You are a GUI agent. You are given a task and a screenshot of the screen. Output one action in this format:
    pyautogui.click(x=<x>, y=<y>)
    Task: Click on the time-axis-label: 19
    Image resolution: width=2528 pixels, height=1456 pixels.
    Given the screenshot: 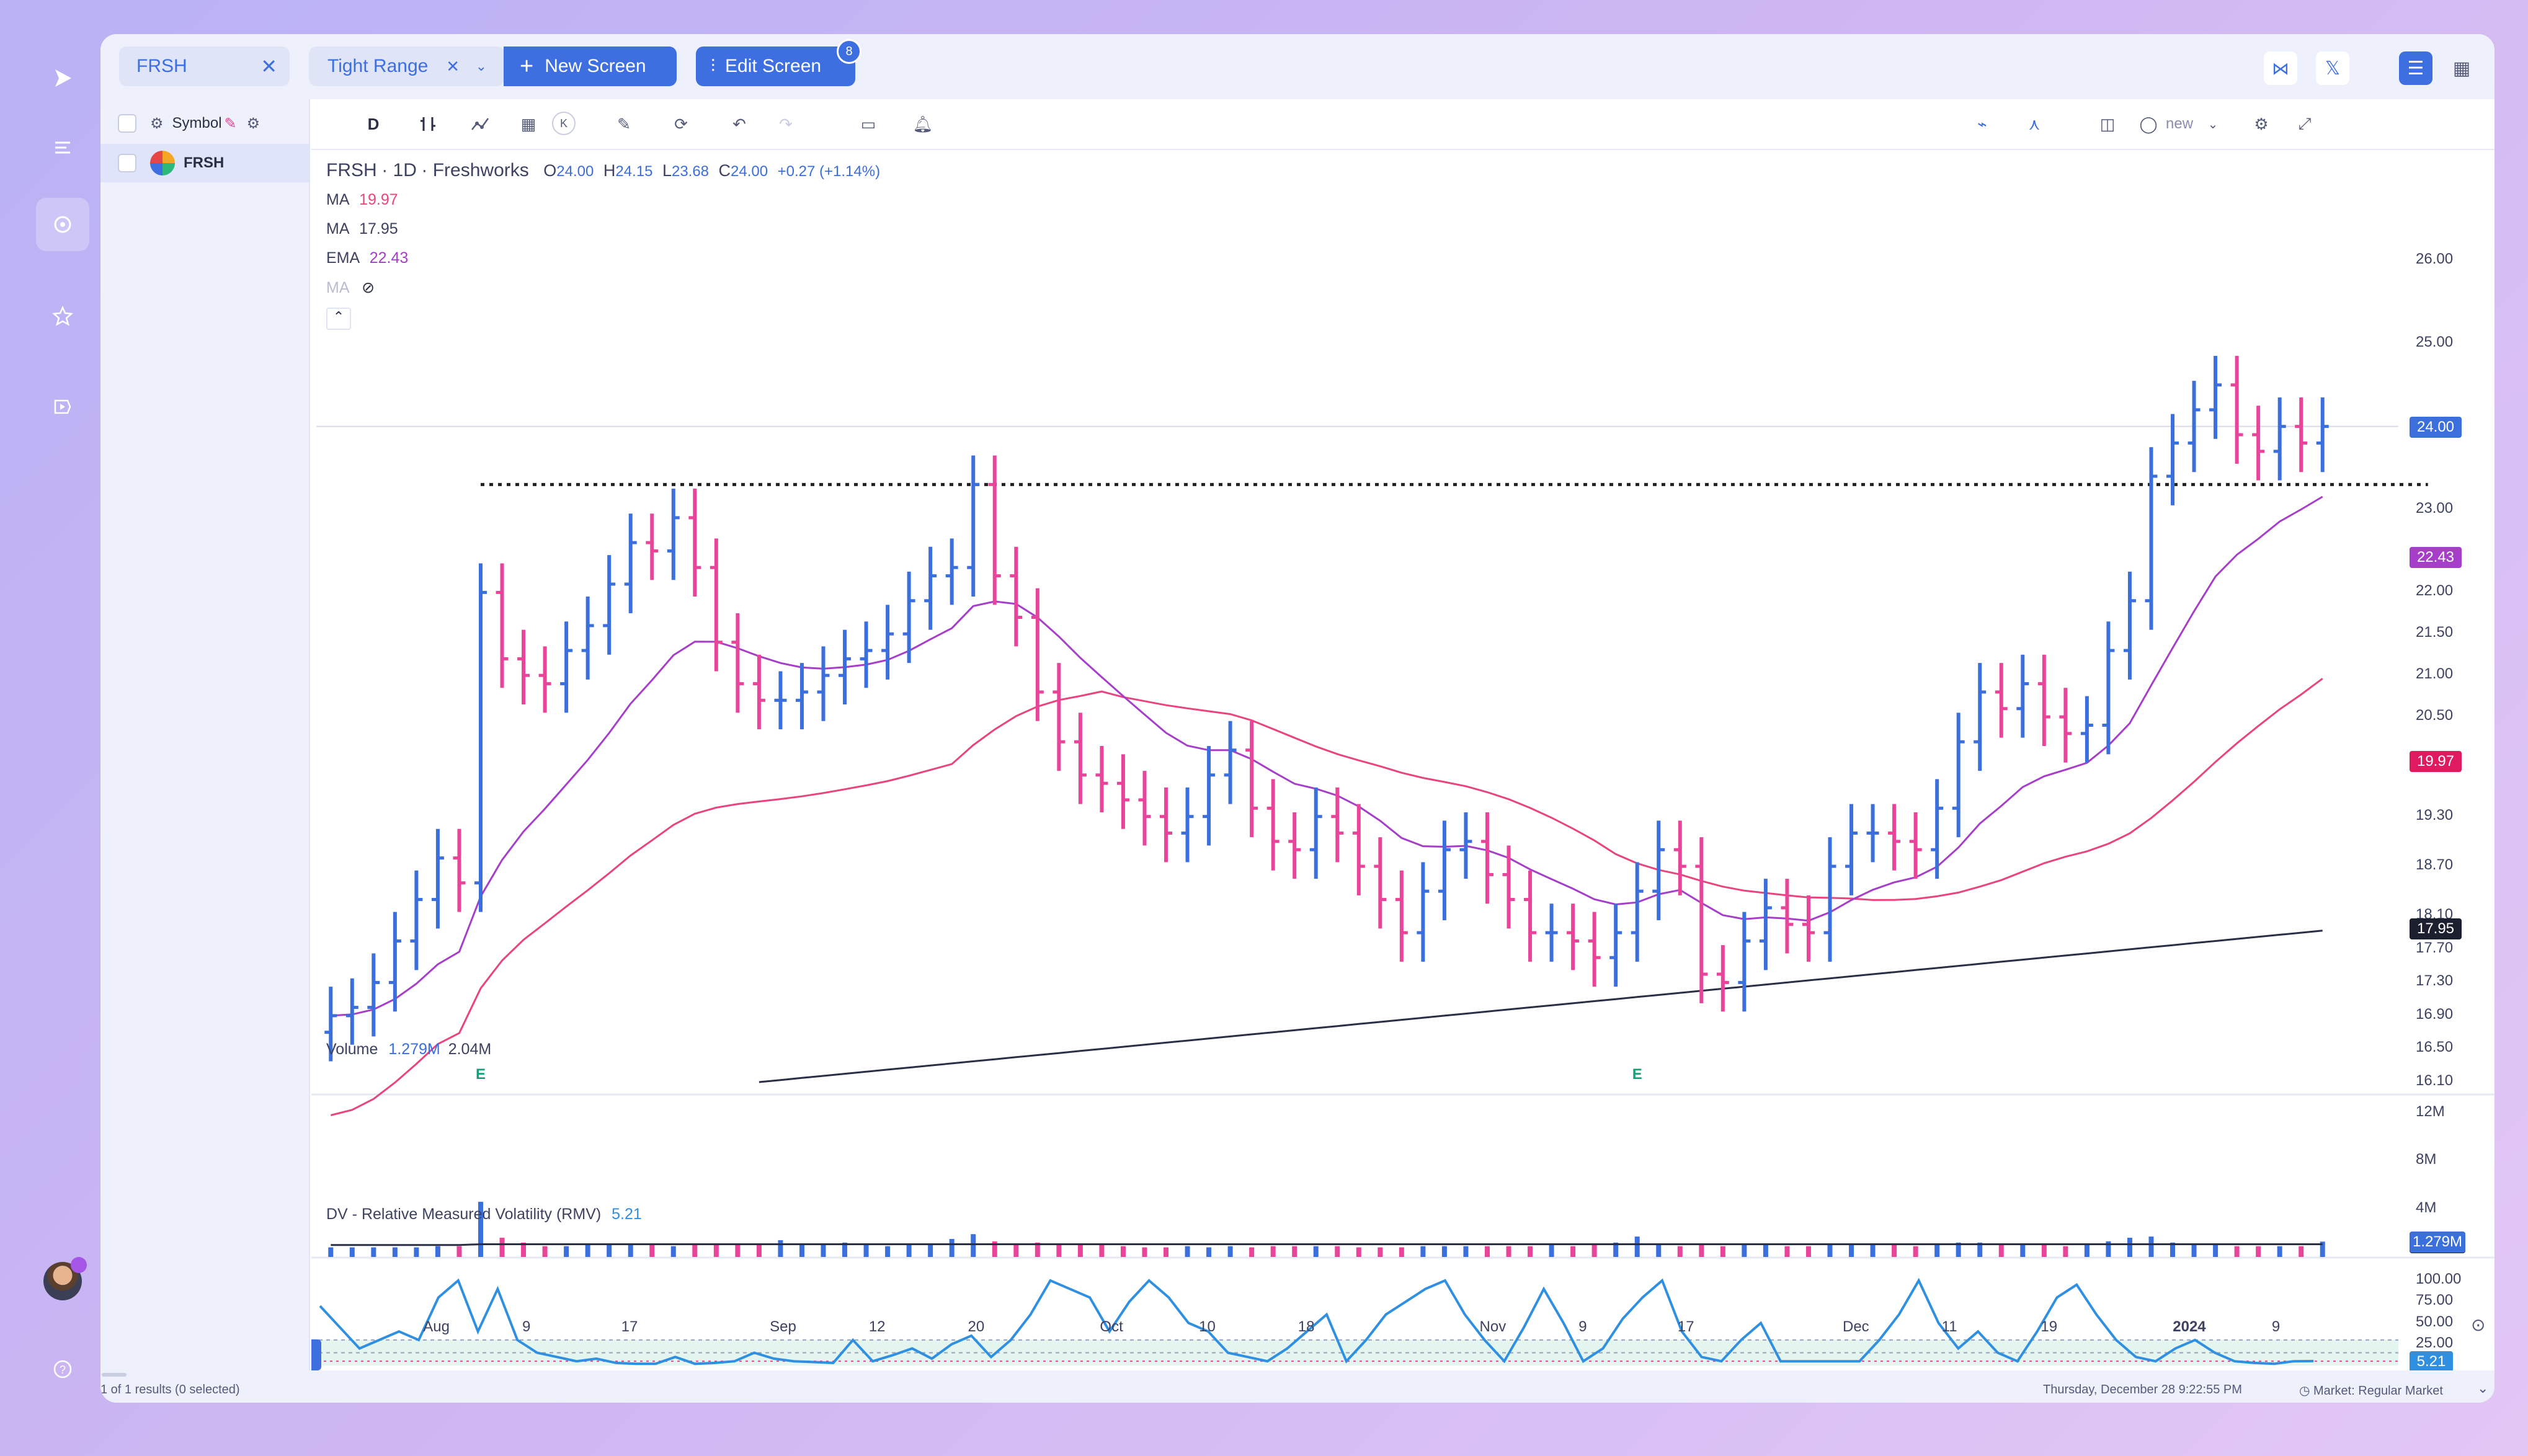 What is the action you would take?
    pyautogui.click(x=2049, y=1326)
    